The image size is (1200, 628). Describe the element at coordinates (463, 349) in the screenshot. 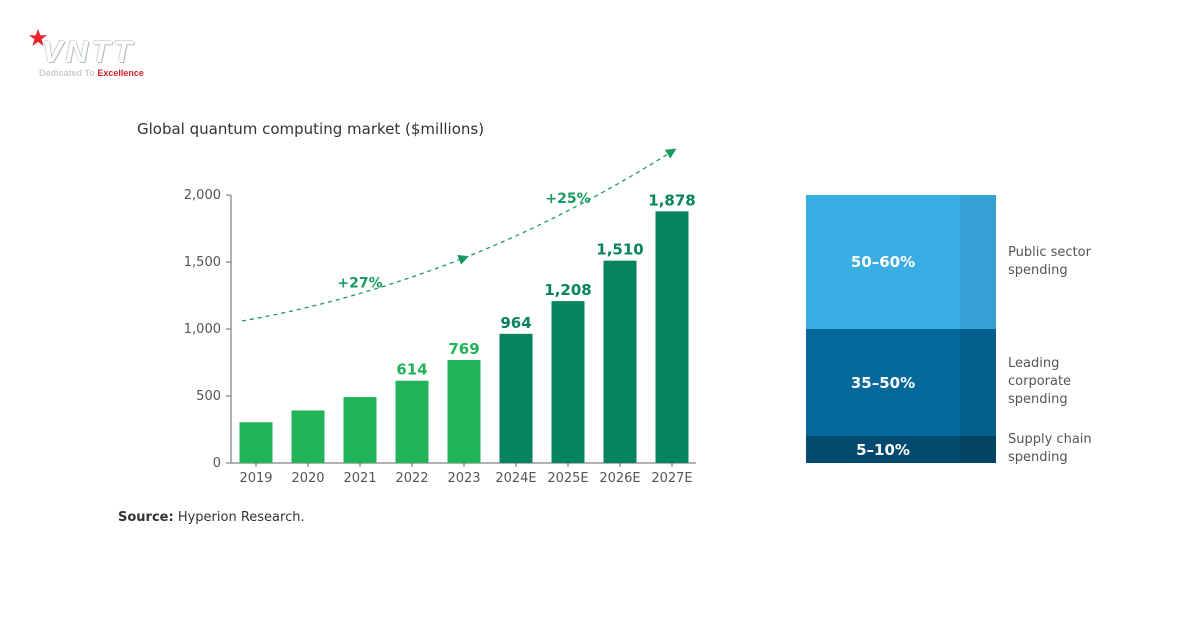

I see `data-label-2023: 769` at that location.